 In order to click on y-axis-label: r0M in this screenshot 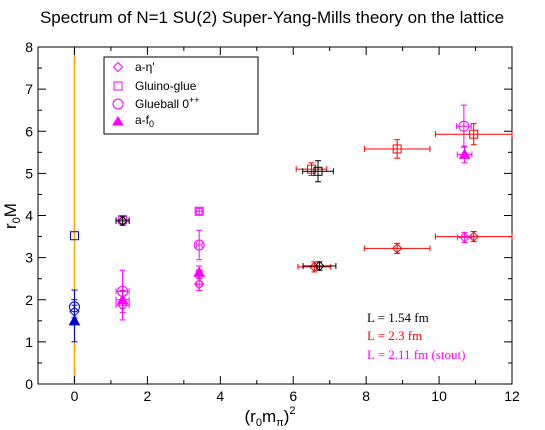, I will do `click(12, 216)`.